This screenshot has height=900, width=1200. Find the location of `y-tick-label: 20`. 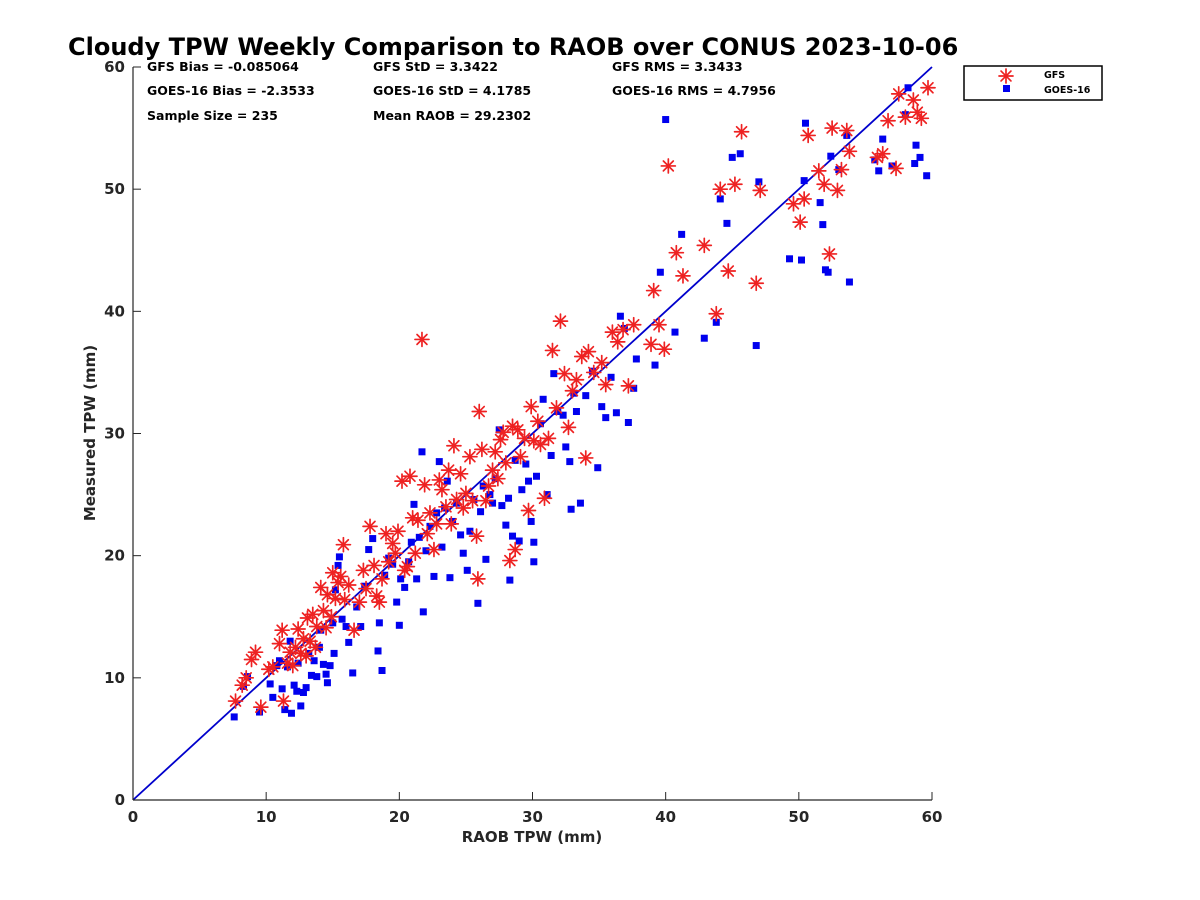

y-tick-label: 20 is located at coordinates (114, 556).